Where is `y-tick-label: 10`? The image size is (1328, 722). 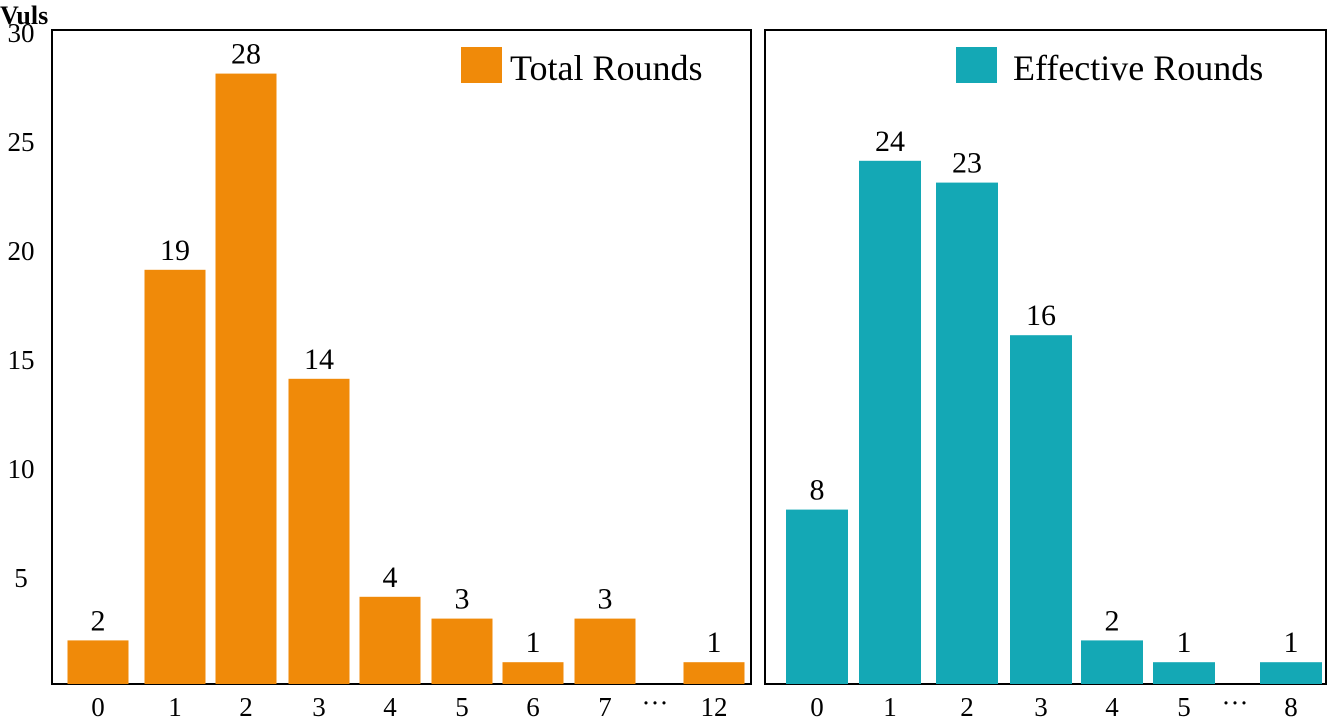 y-tick-label: 10 is located at coordinates (21, 469).